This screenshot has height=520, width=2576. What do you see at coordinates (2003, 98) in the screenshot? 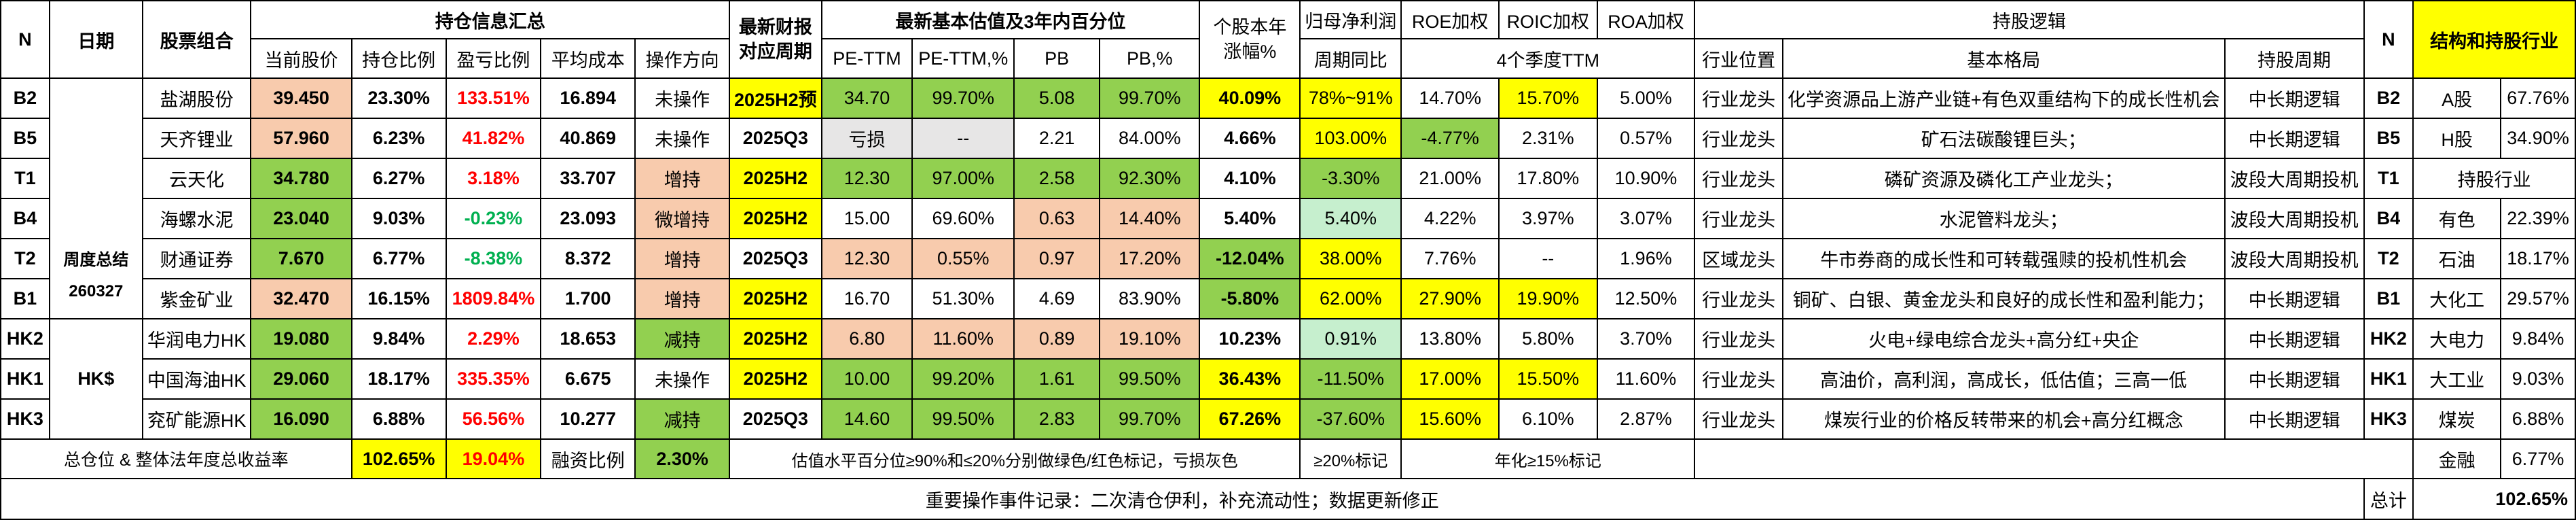
I see `fundamentals: 化学资源品上游产业链+有色双重结构下的成长性机会` at bounding box center [2003, 98].